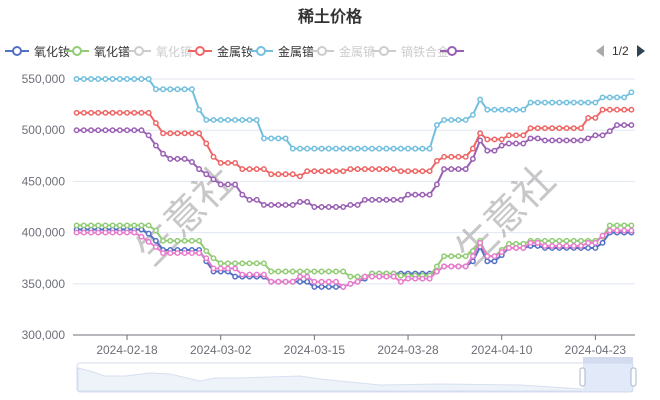 The height and width of the screenshot is (400, 660). What do you see at coordinates (52, 51) in the screenshot?
I see `legend-label: 氧化钕` at bounding box center [52, 51].